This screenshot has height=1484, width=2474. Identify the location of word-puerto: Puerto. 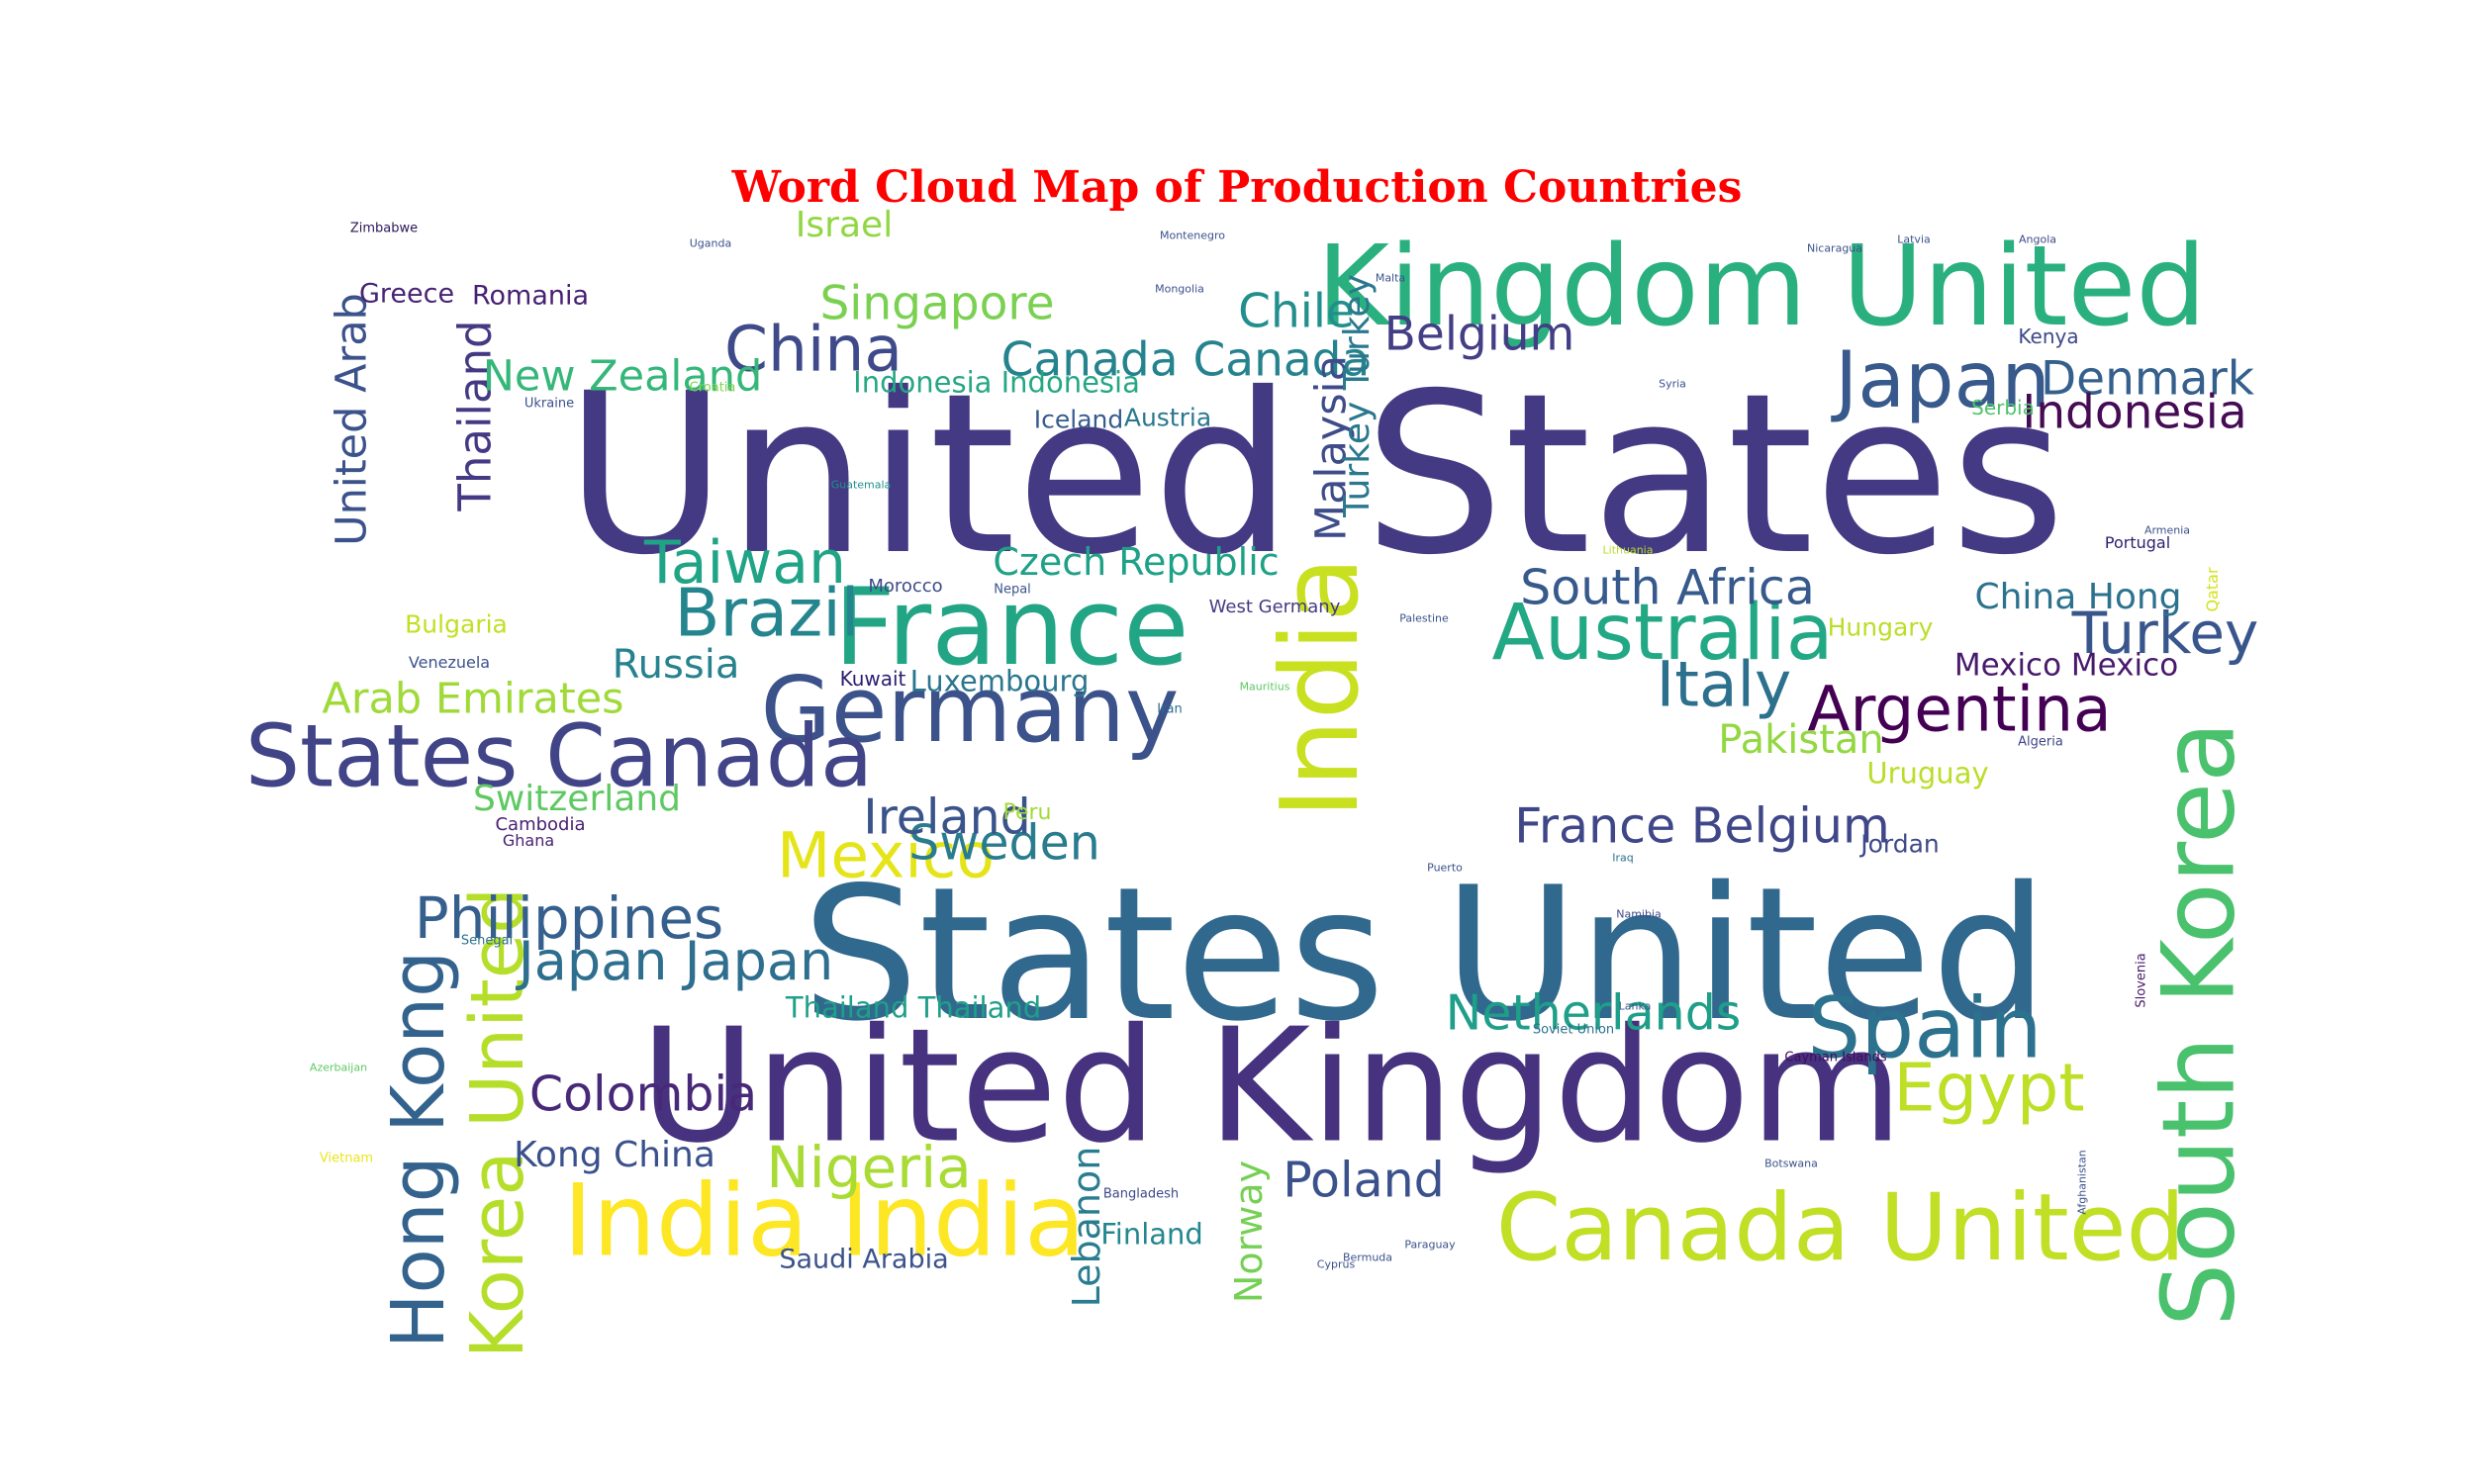
(1445, 868).